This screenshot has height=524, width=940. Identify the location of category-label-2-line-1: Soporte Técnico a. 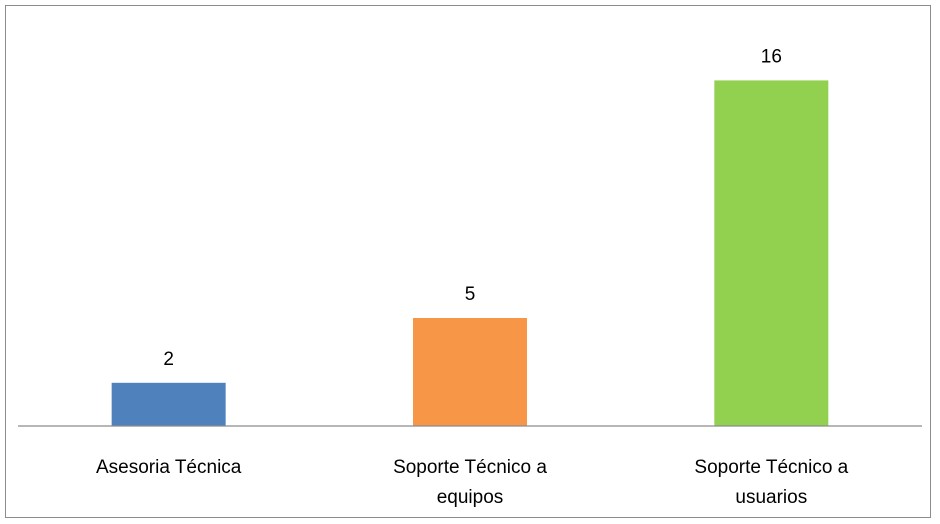
(470, 467).